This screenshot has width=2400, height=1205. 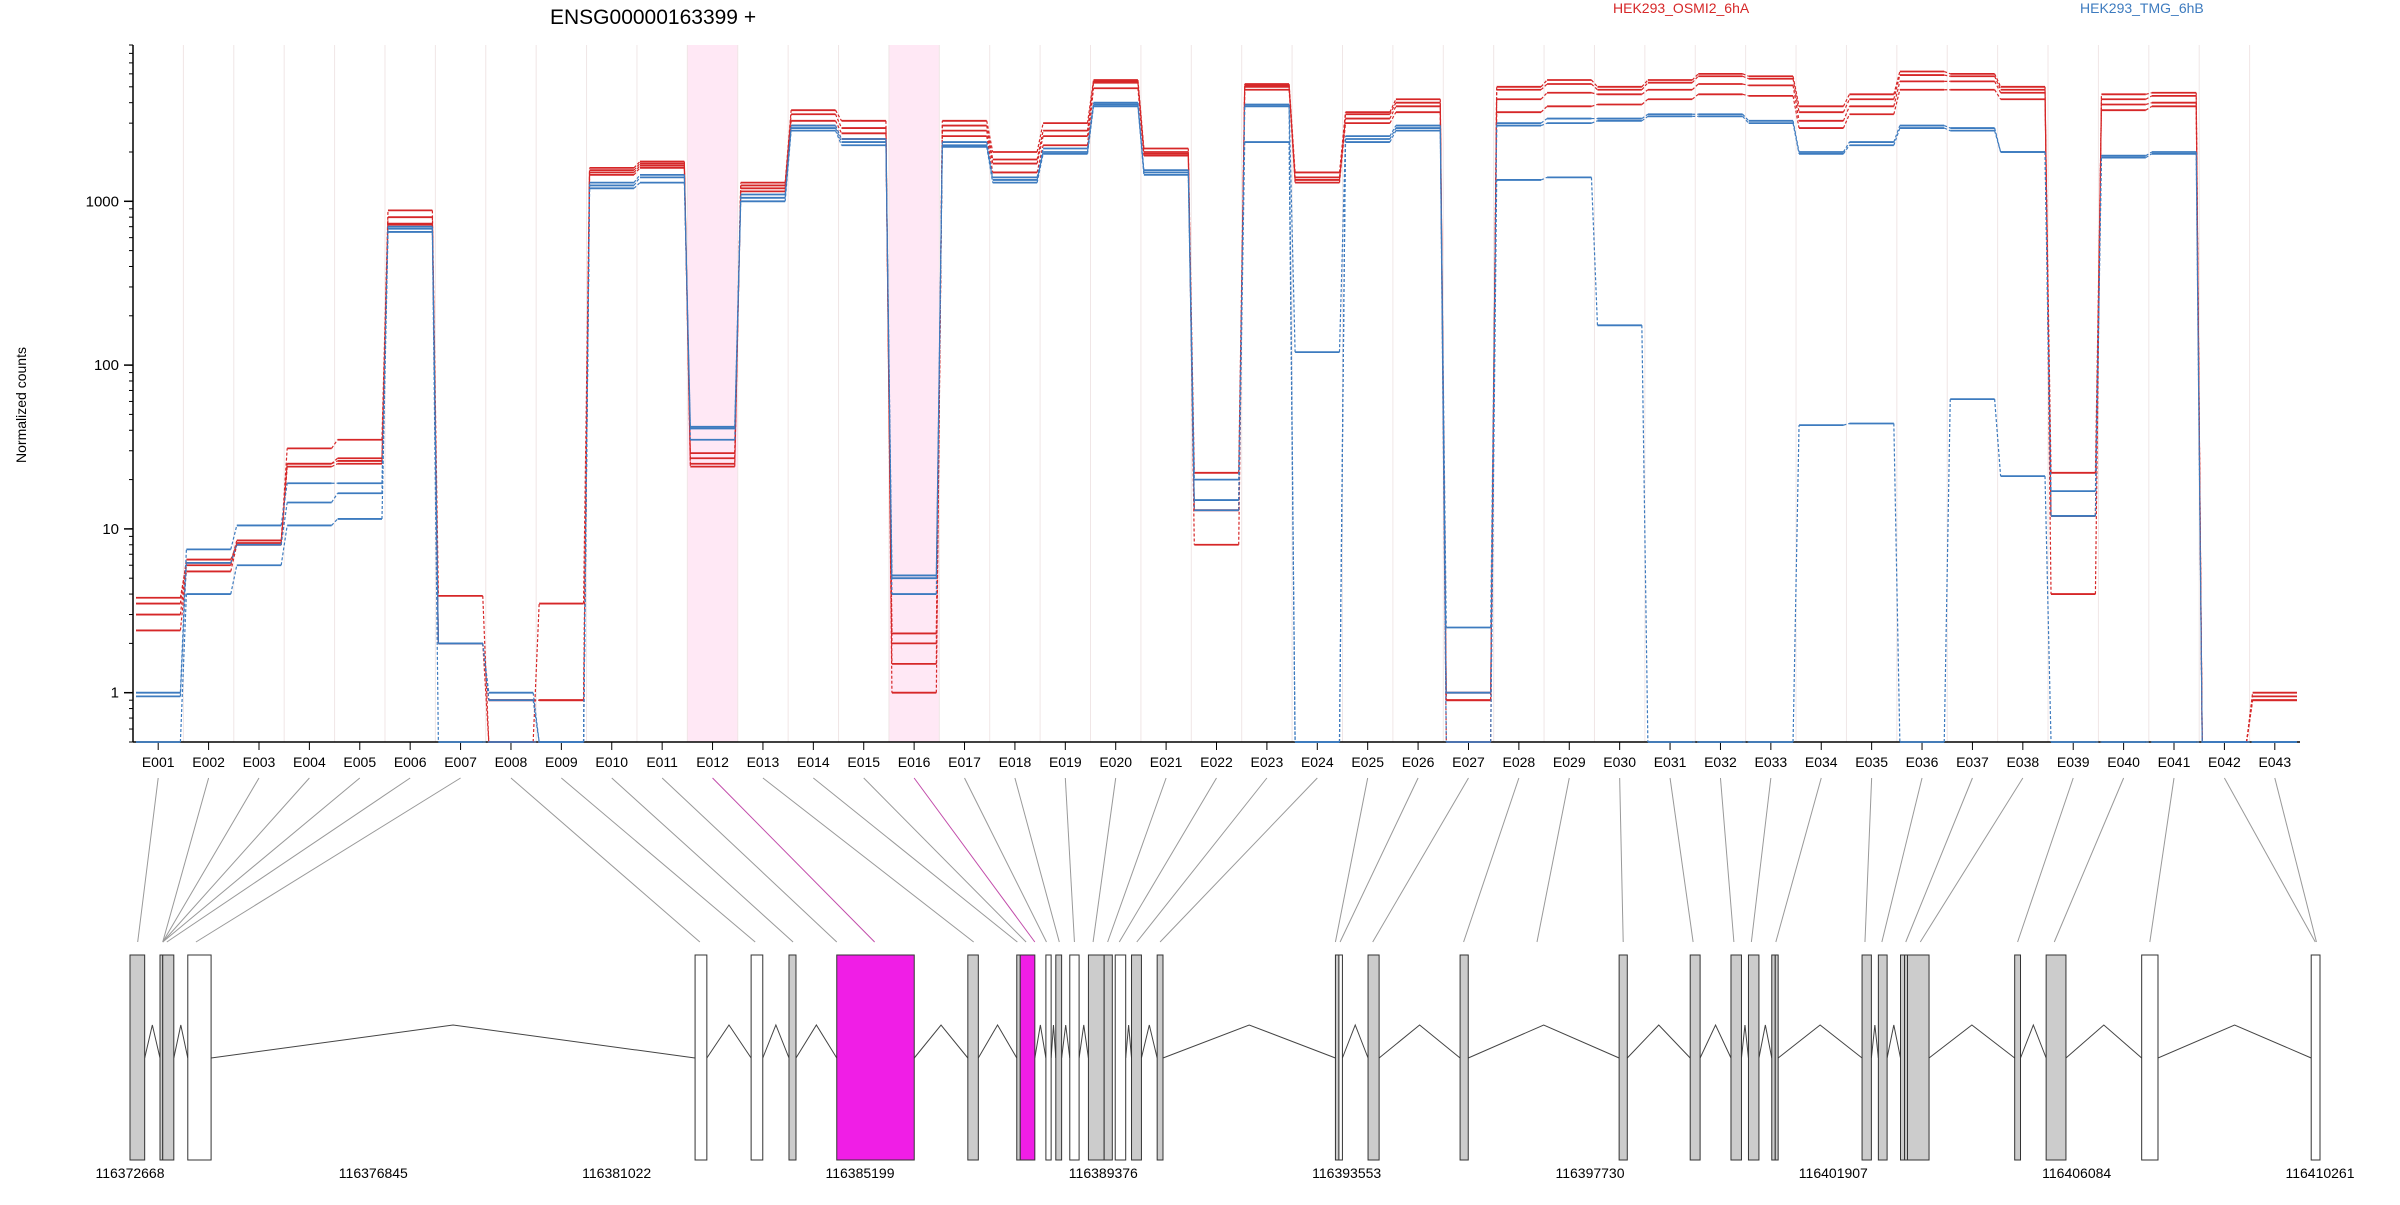 I want to click on genomic-coordinate-label: 116389376, so click(x=1103, y=1173).